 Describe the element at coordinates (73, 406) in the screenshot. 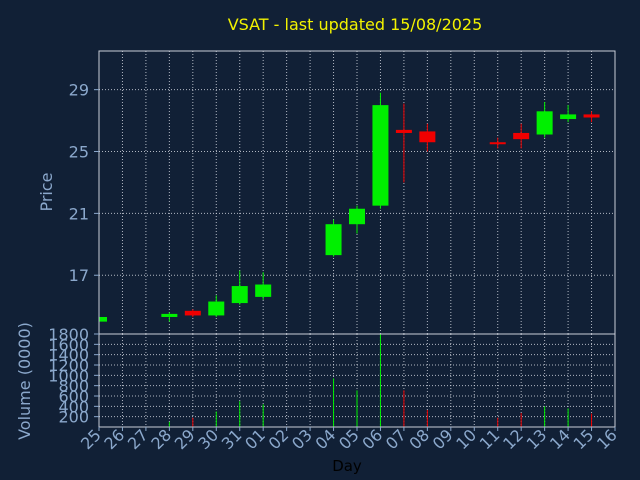

I see `volume-tick-label: 400` at that location.